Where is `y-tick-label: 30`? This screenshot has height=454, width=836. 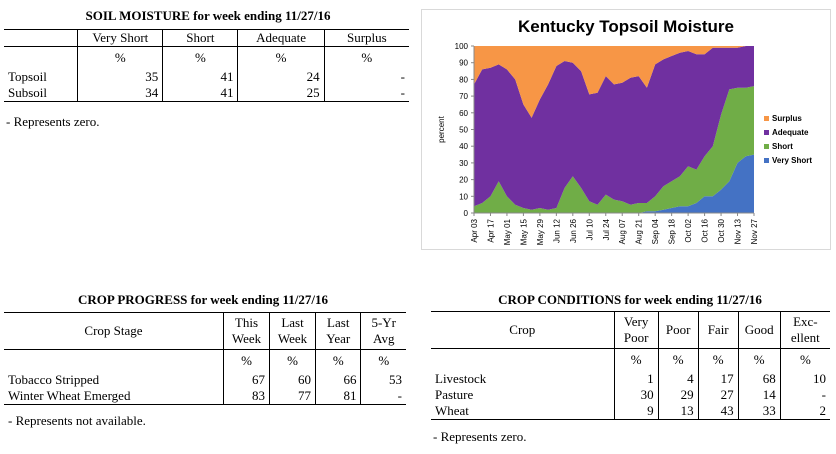 y-tick-label: 30 is located at coordinates (463, 163).